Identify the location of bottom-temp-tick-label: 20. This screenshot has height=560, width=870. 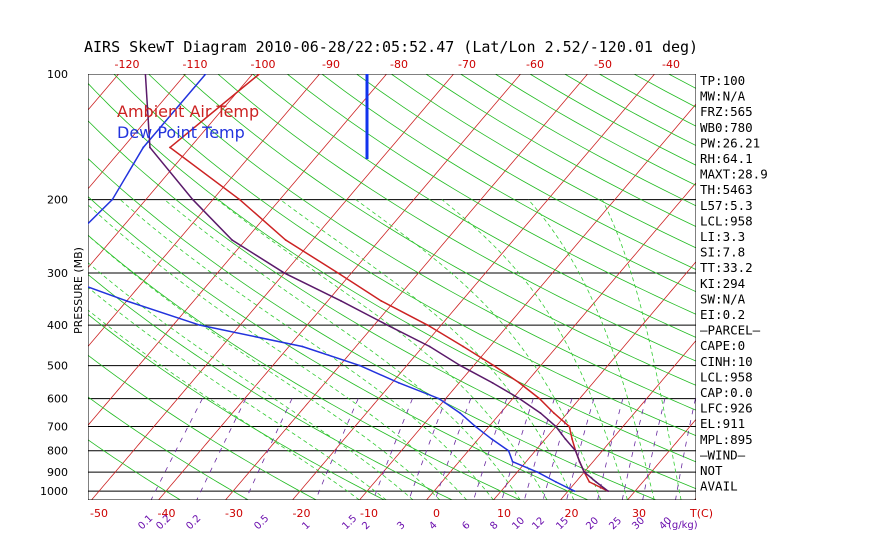
(572, 513).